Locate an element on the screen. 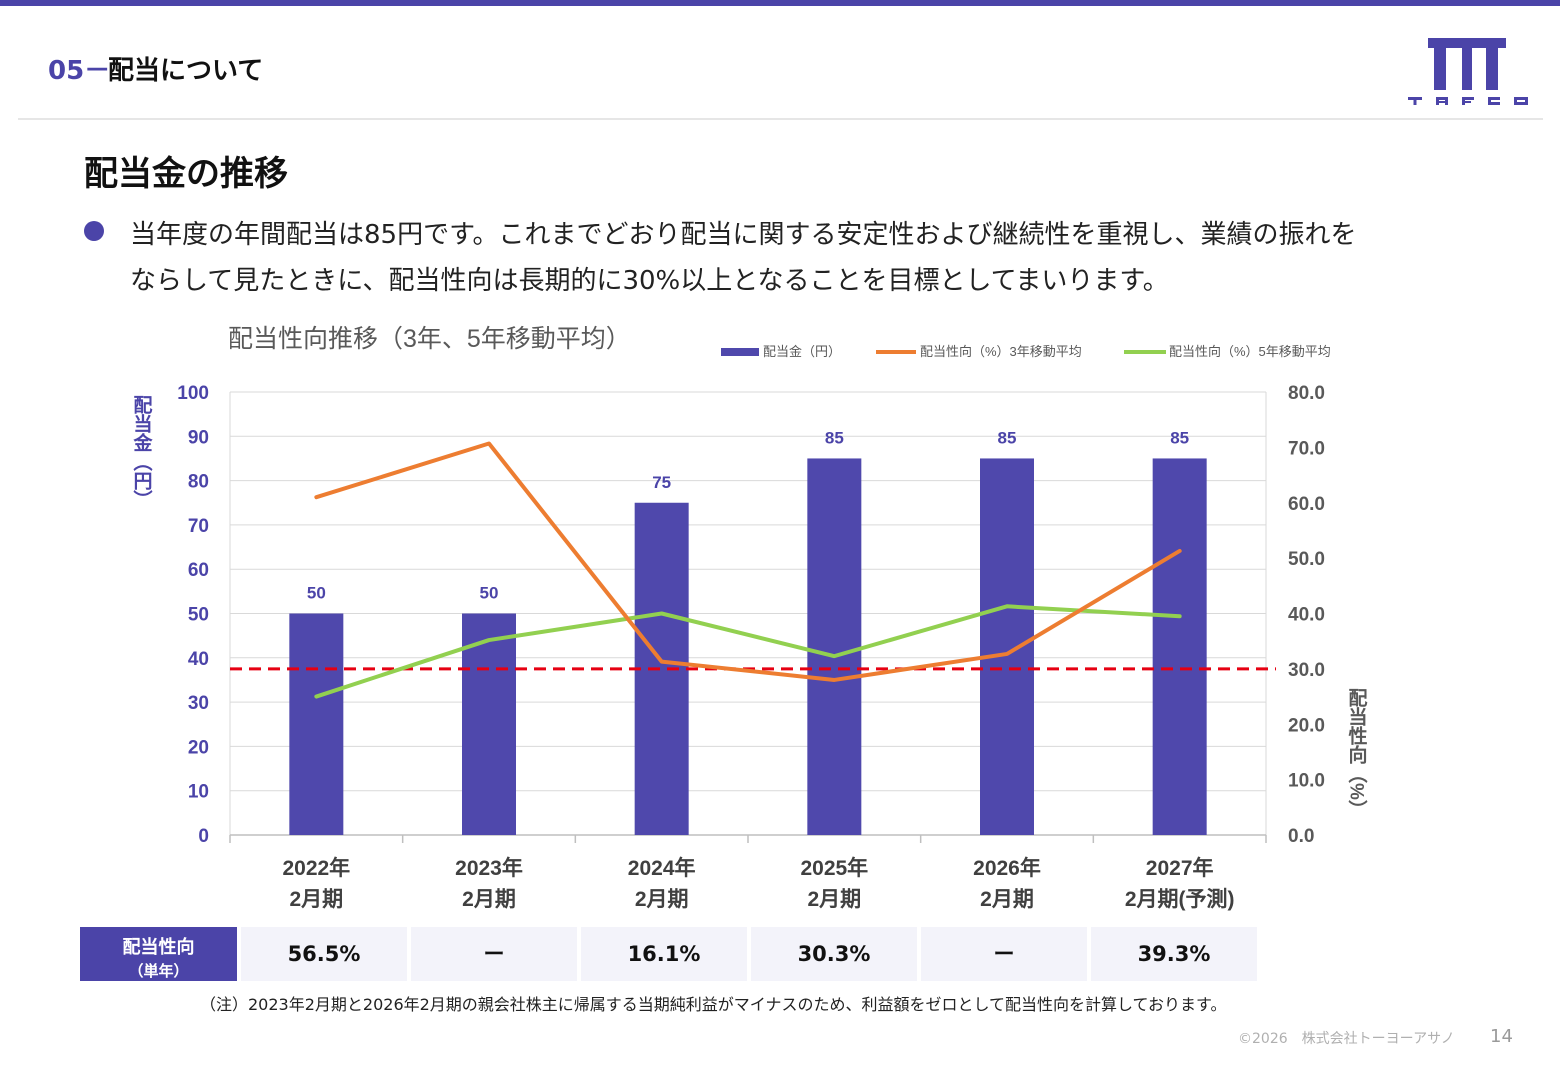 The width and height of the screenshot is (1560, 1080). x-tick-label-year: 2025年 is located at coordinates (834, 868).